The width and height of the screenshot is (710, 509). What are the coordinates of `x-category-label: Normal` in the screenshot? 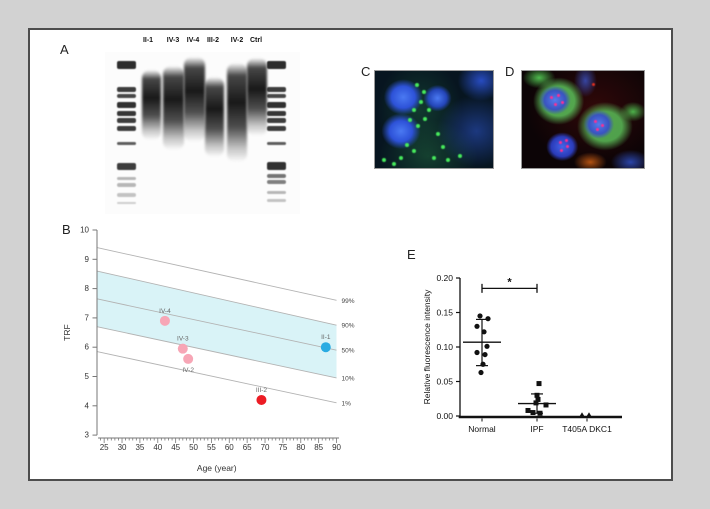 It's located at (482, 429).